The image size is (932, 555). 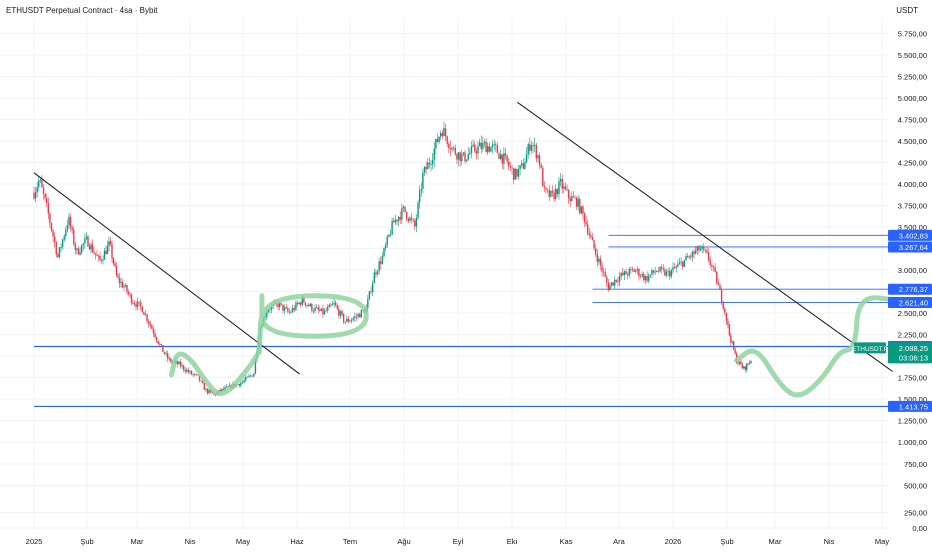 What do you see at coordinates (870, 348) in the screenshot?
I see `symbol-tag` at bounding box center [870, 348].